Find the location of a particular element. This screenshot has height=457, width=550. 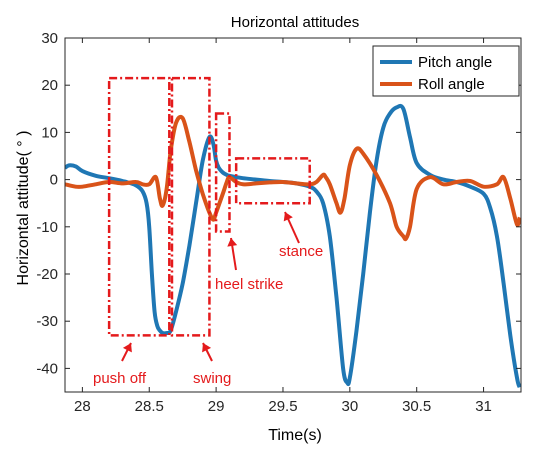

stance-arrow is located at coordinates (291, 227).